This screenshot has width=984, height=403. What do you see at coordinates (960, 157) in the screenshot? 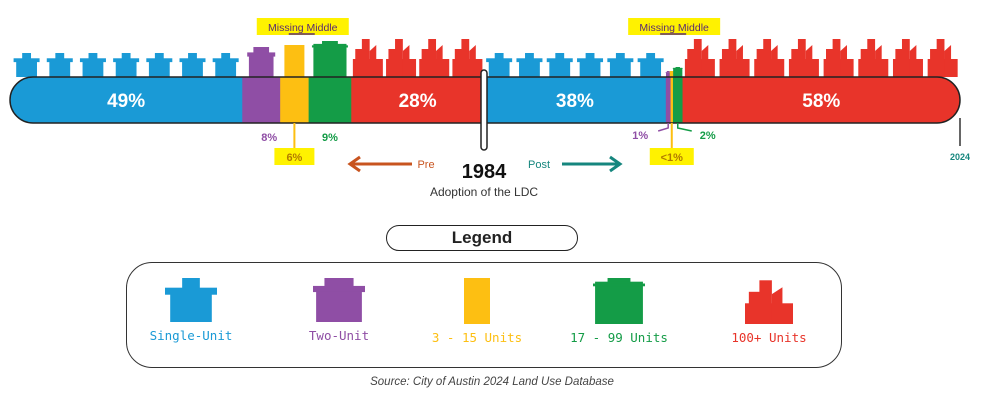
I see `end-year-label: 2024` at bounding box center [960, 157].